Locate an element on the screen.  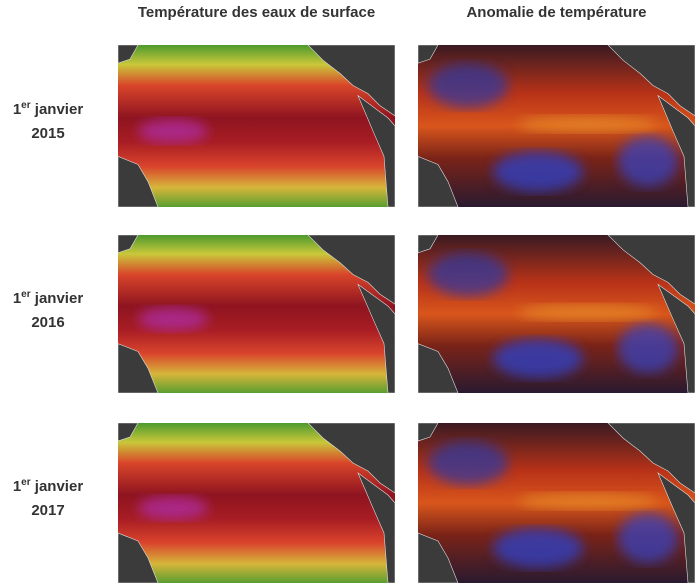
year: 2017 is located at coordinates (48, 510).